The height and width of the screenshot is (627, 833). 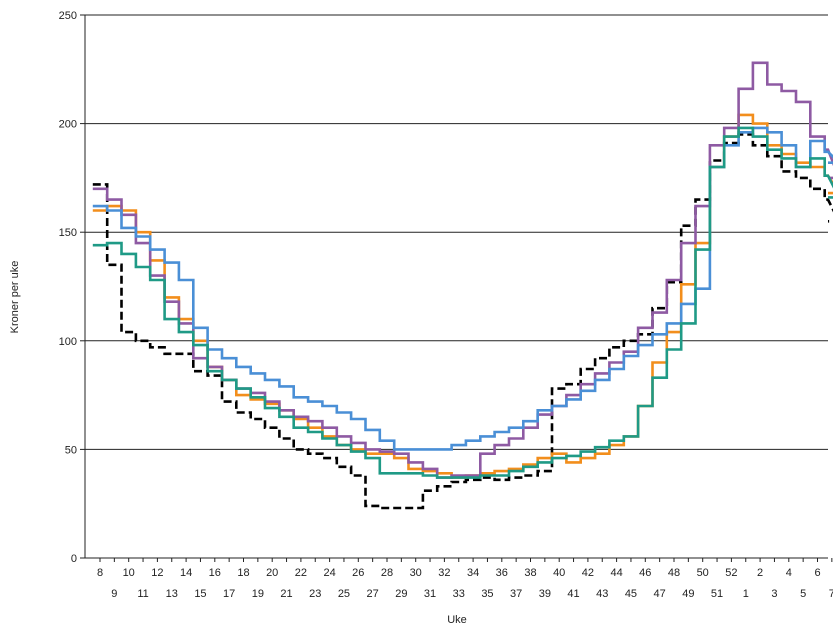 I want to click on x-tick-label: 5, so click(x=803, y=594).